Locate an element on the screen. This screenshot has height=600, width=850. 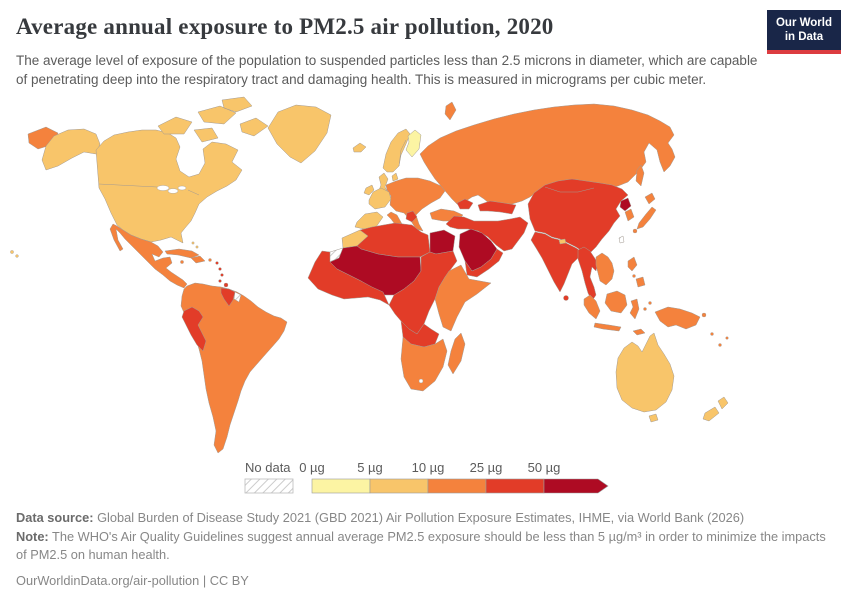
region-finland is located at coordinates (413, 143).